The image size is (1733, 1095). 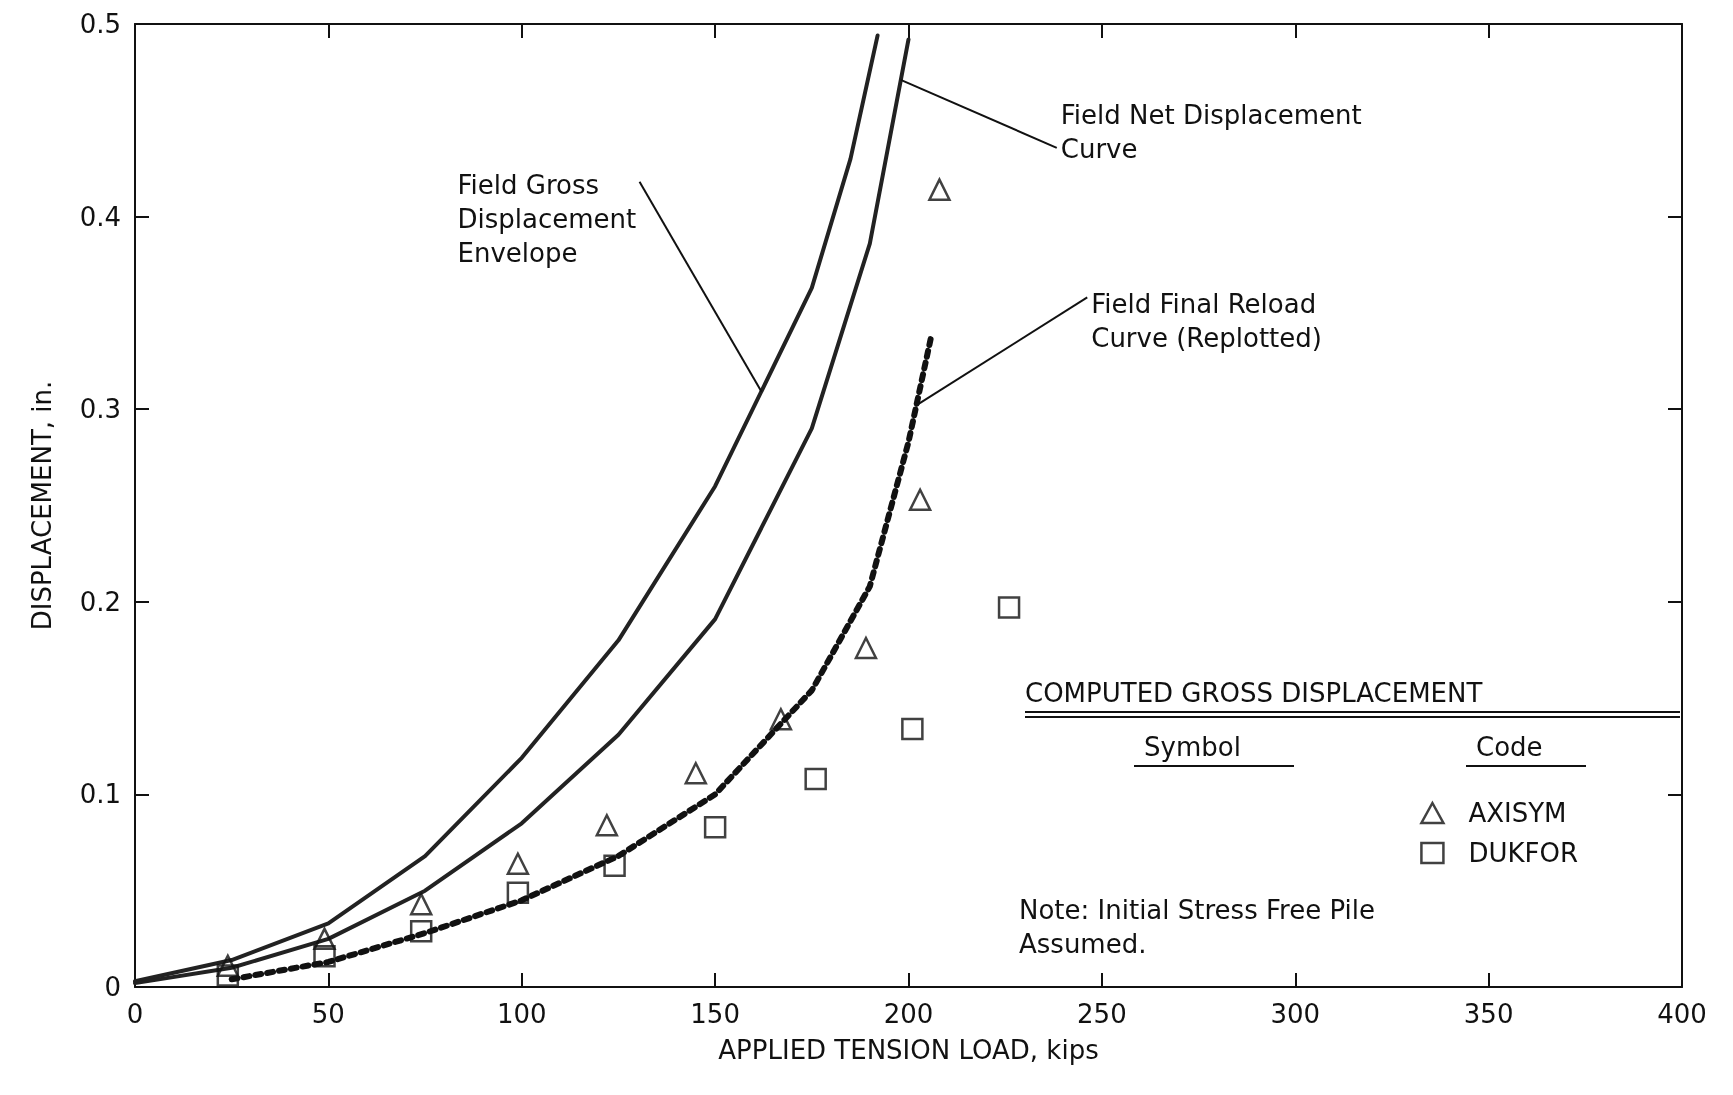 What do you see at coordinates (135, 1014) in the screenshot?
I see `x-tick-label: 0` at bounding box center [135, 1014].